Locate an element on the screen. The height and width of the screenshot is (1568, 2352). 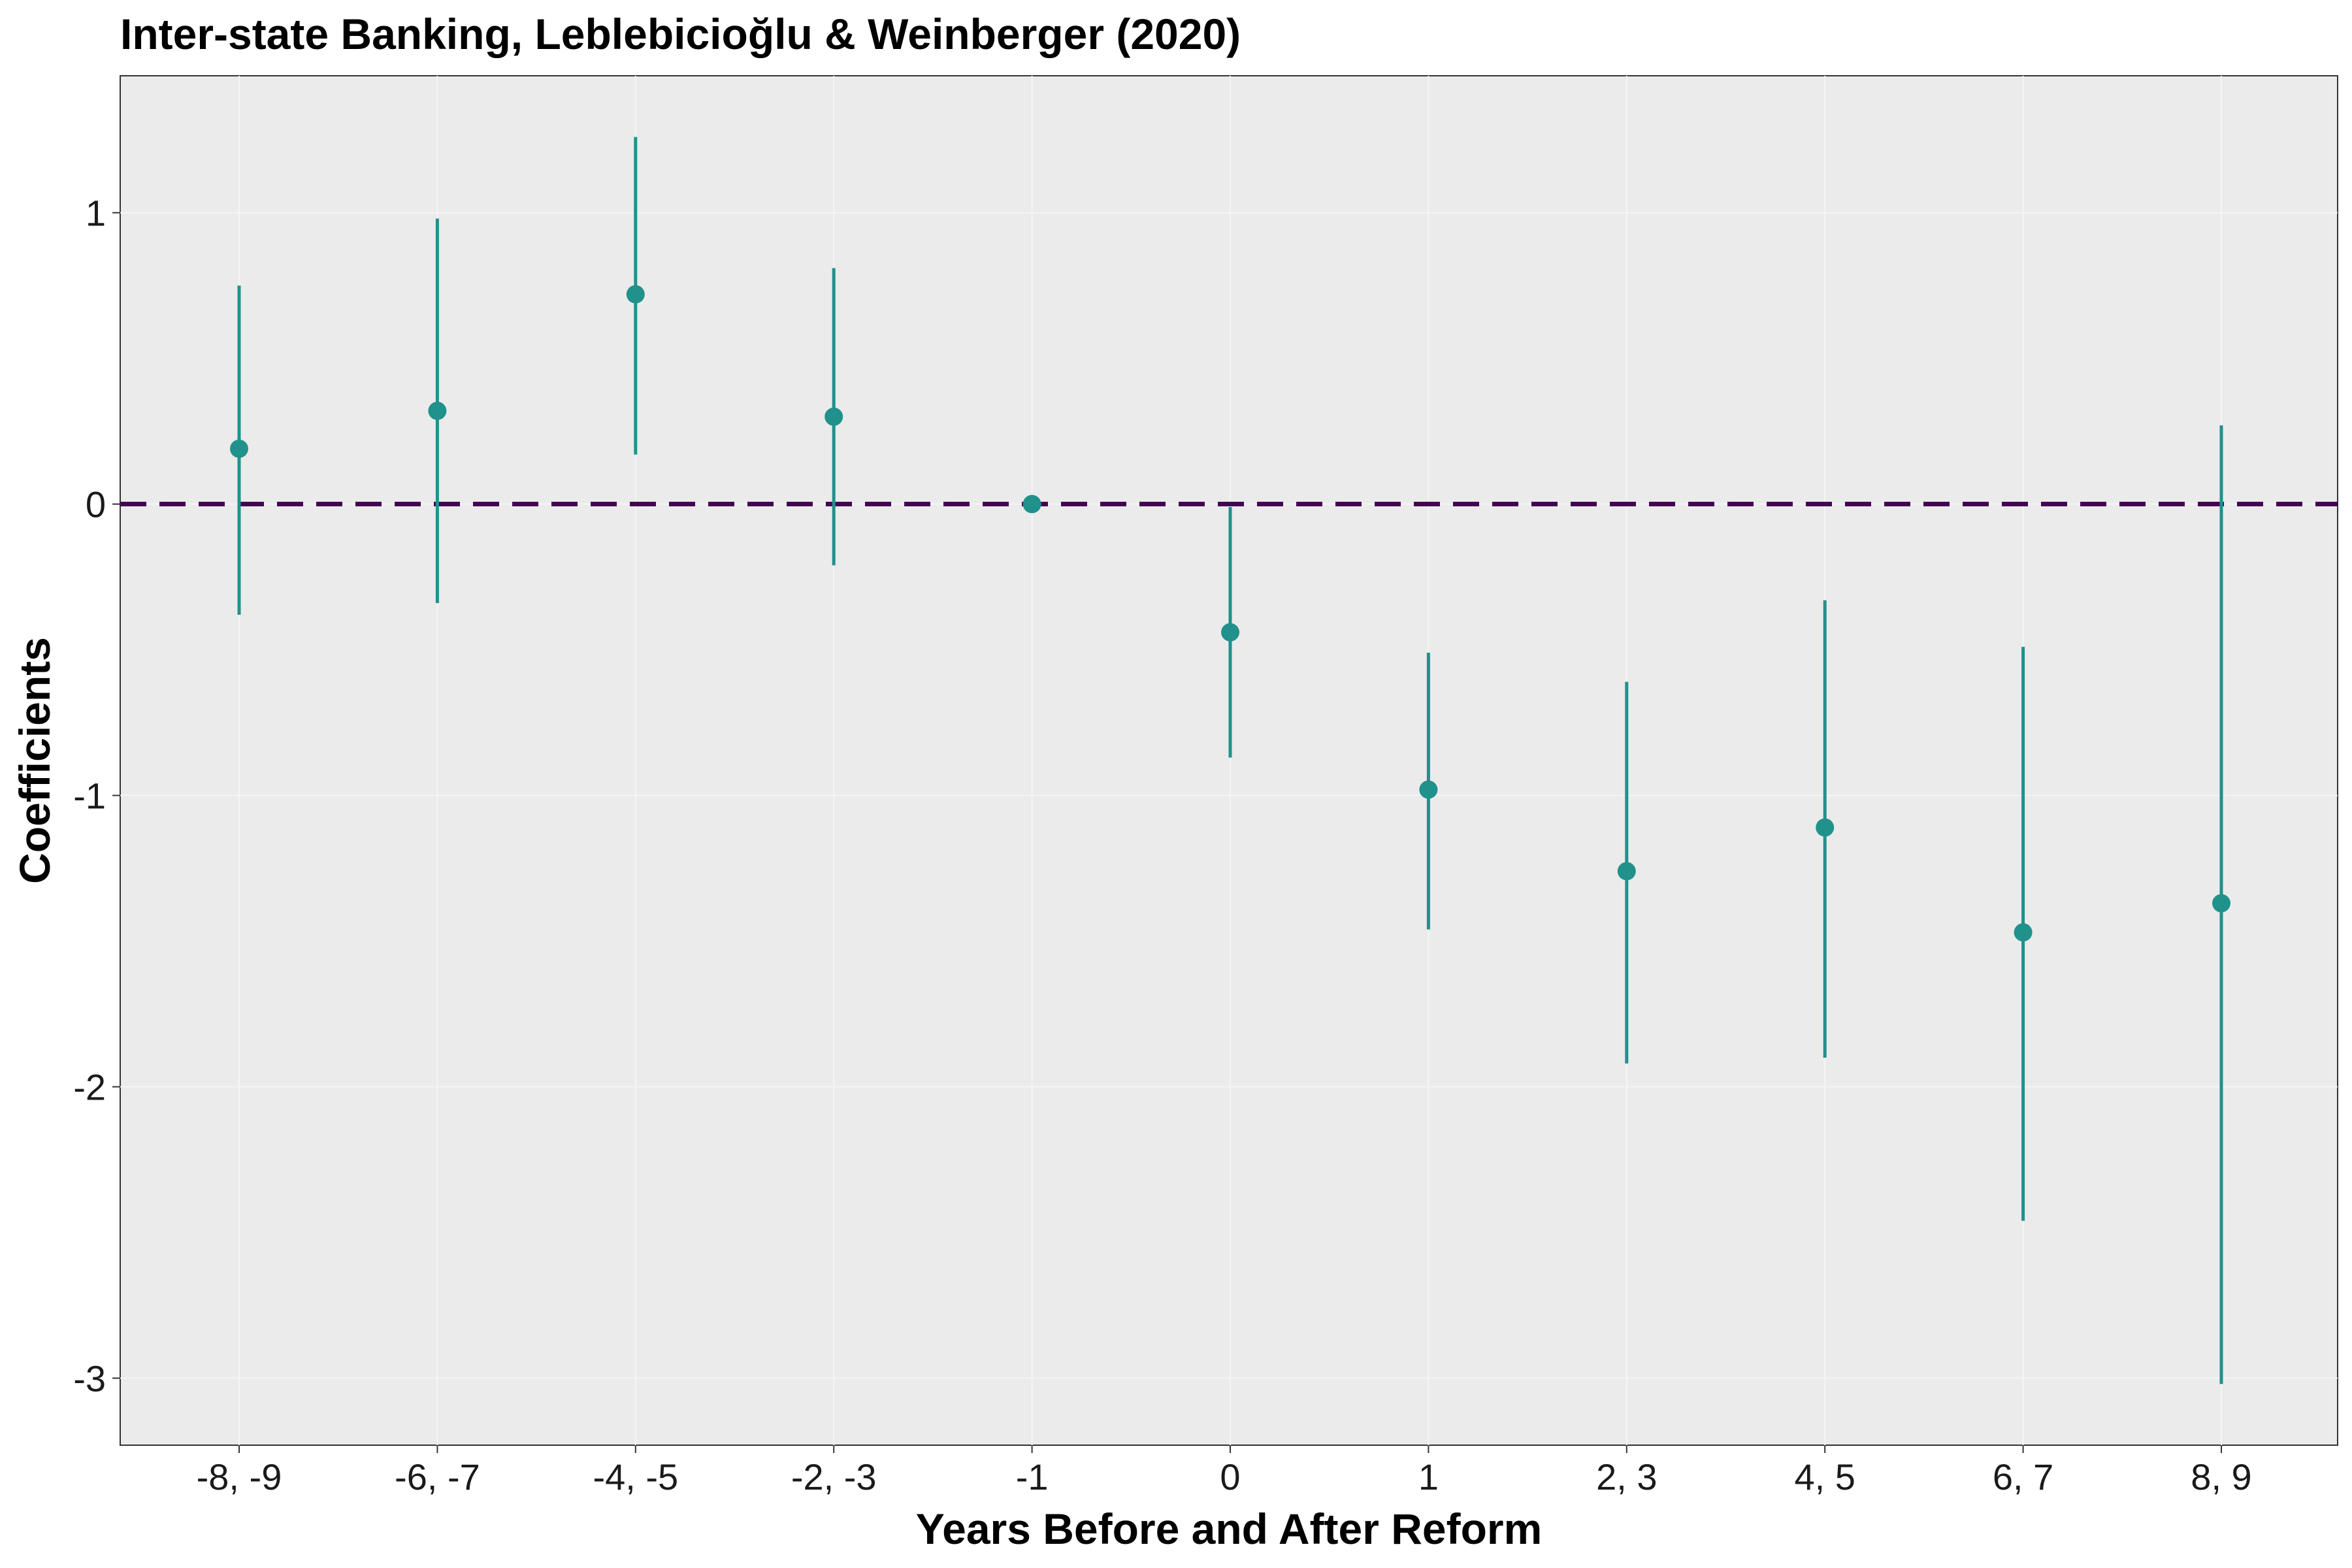
y-tick-label: -3 is located at coordinates (89, 1378).